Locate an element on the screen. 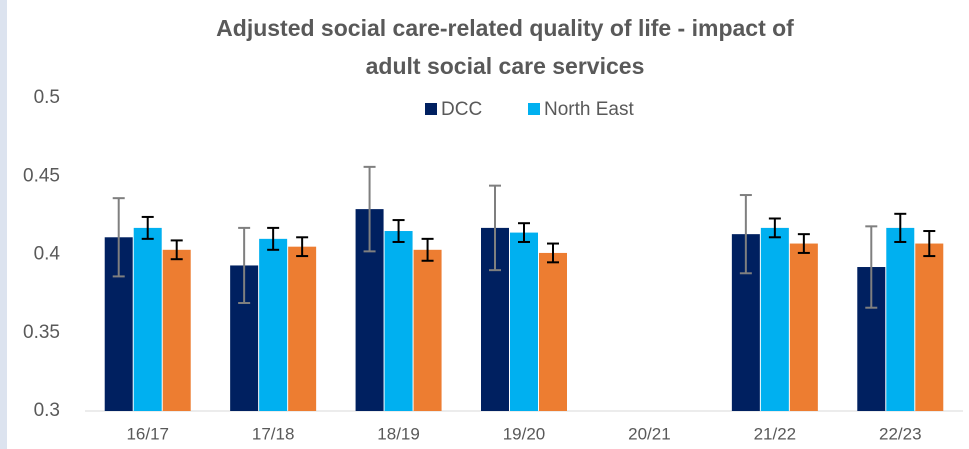  chart-title: adult social care services is located at coordinates (505, 66).